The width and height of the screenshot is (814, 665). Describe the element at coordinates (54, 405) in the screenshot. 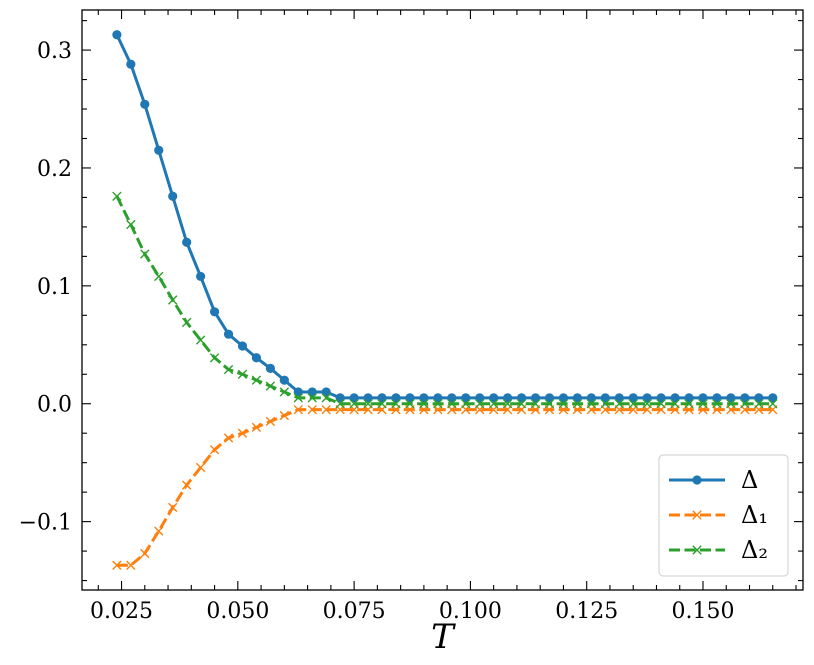

I see `y-tick-label: 0.0` at that location.